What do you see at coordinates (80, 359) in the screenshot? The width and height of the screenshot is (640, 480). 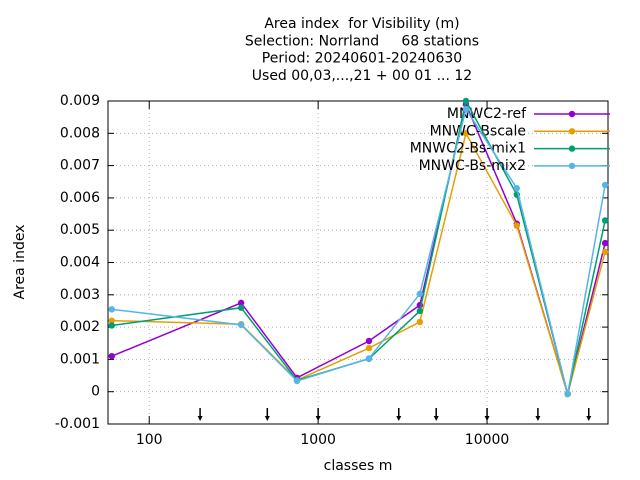 I see `y-tick-label: 0.001` at bounding box center [80, 359].